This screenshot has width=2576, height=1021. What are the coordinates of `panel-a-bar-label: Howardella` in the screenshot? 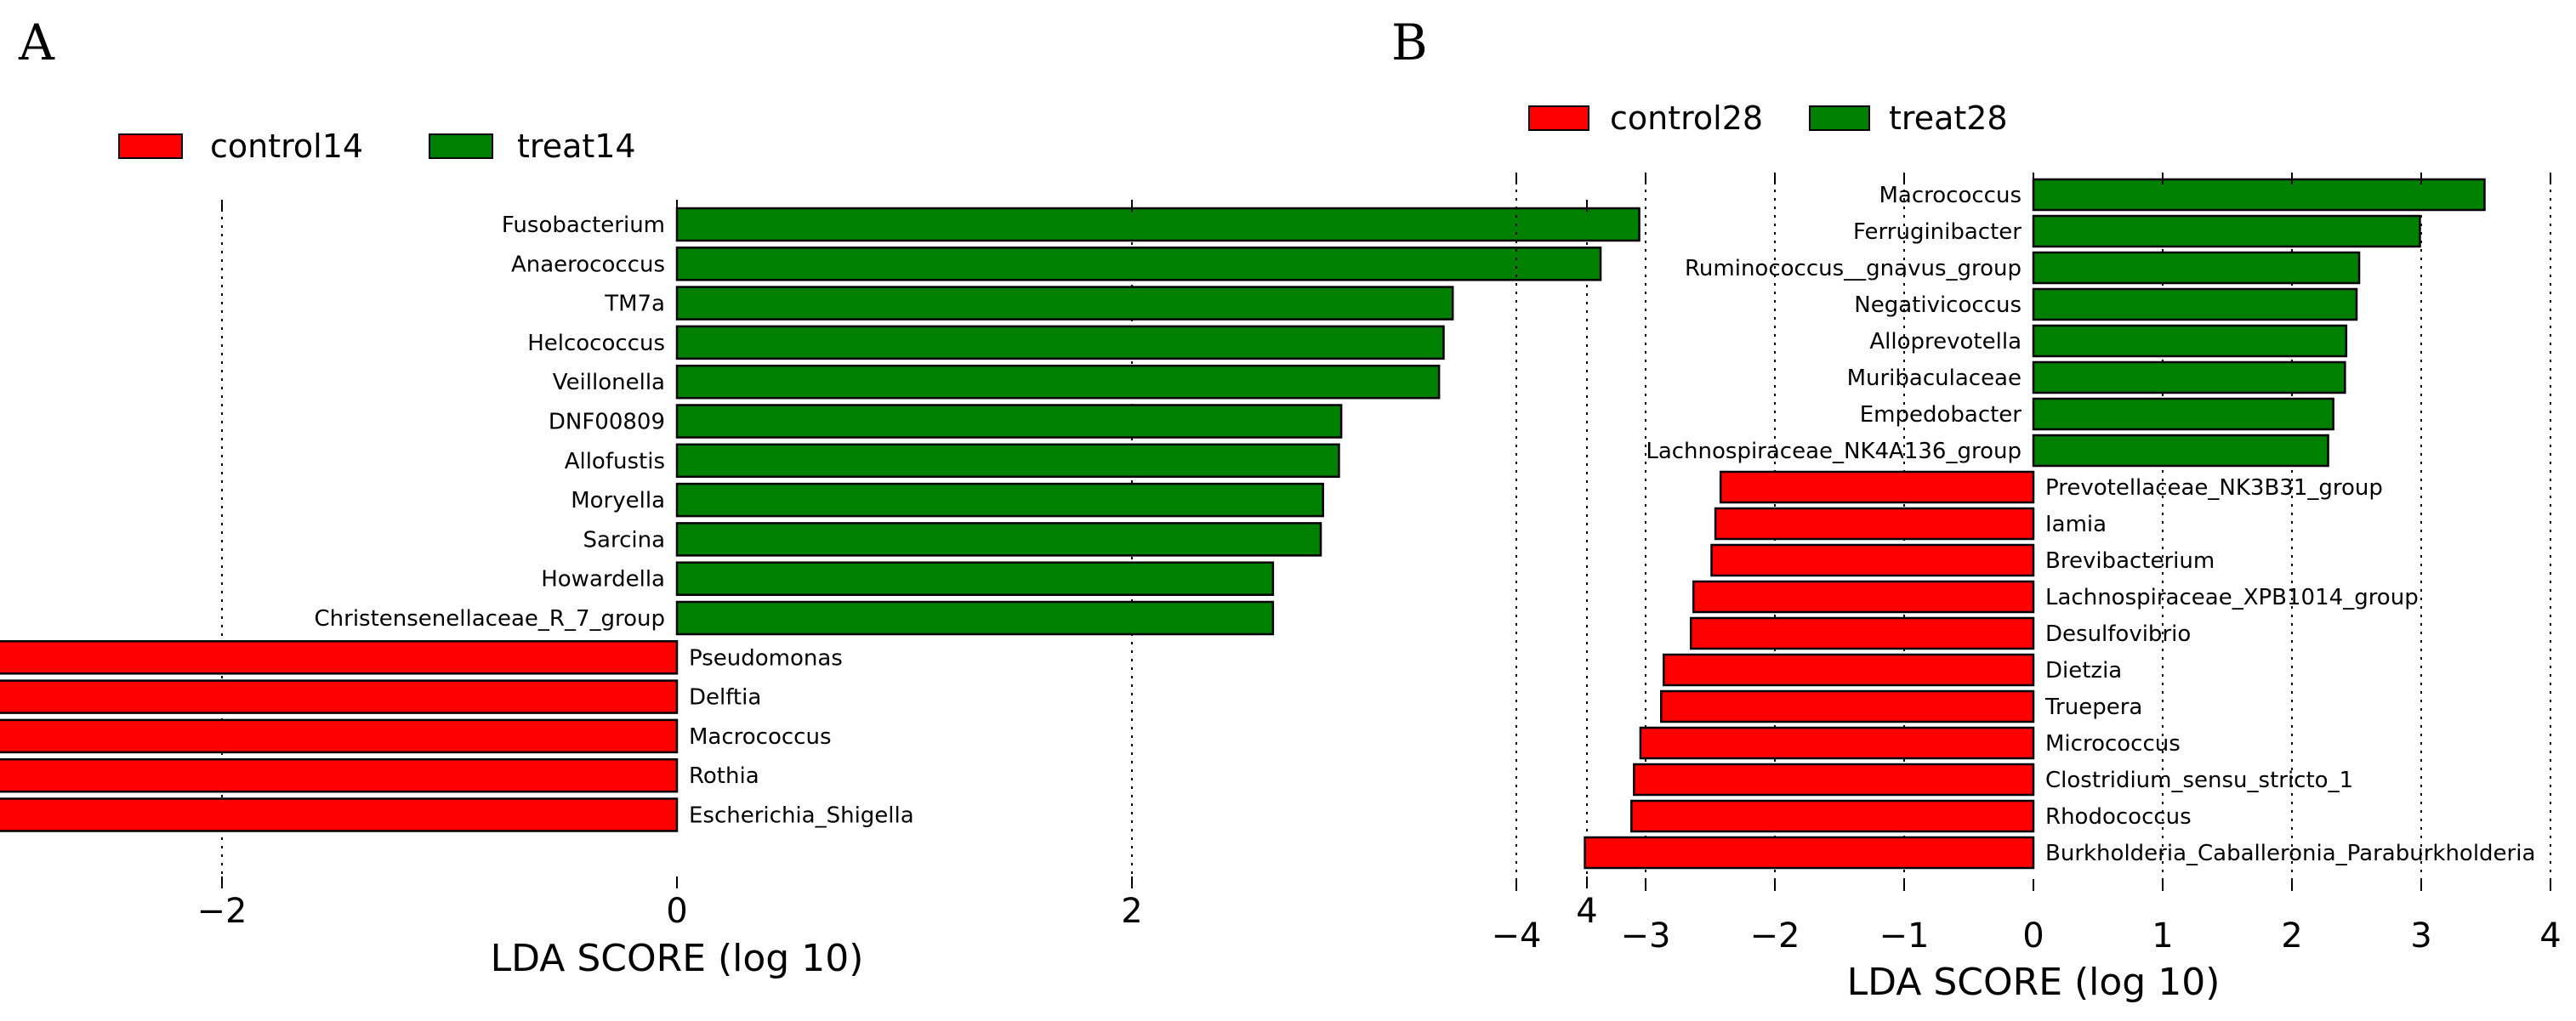 It's located at (603, 580).